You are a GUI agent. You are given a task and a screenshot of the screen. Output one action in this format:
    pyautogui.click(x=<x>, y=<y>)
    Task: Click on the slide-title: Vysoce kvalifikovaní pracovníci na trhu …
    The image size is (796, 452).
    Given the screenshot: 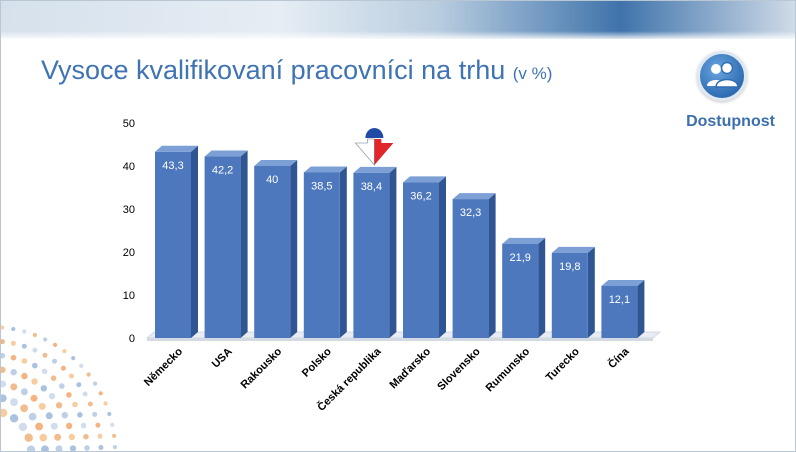 What is the action you would take?
    pyautogui.click(x=296, y=70)
    